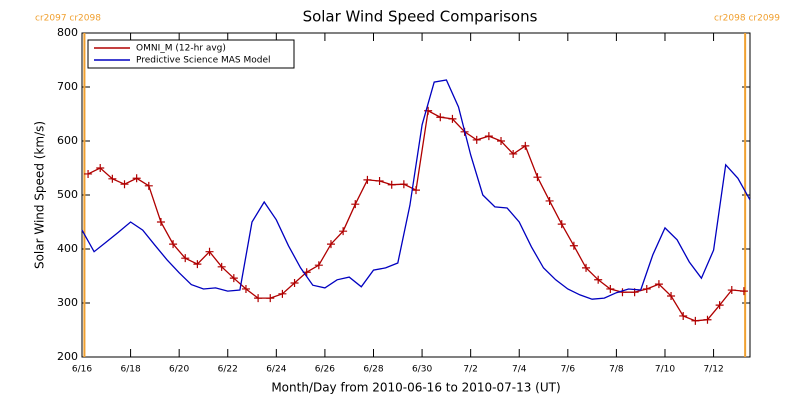 Image resolution: width=800 pixels, height=400 pixels. What do you see at coordinates (67, 302) in the screenshot?
I see `y-tick-label: 300` at bounding box center [67, 302].